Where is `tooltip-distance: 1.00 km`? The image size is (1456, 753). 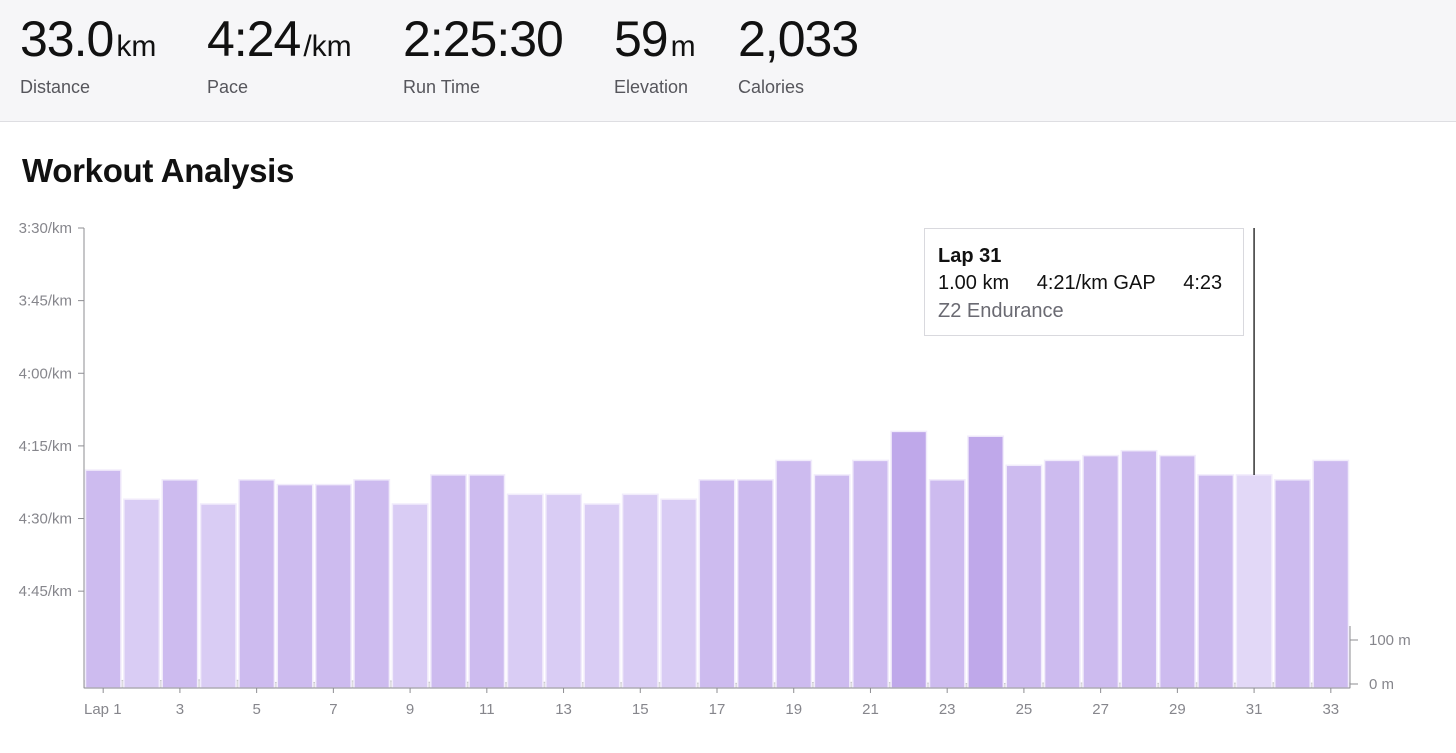
tooltip-distance: 1.00 km is located at coordinates (974, 283).